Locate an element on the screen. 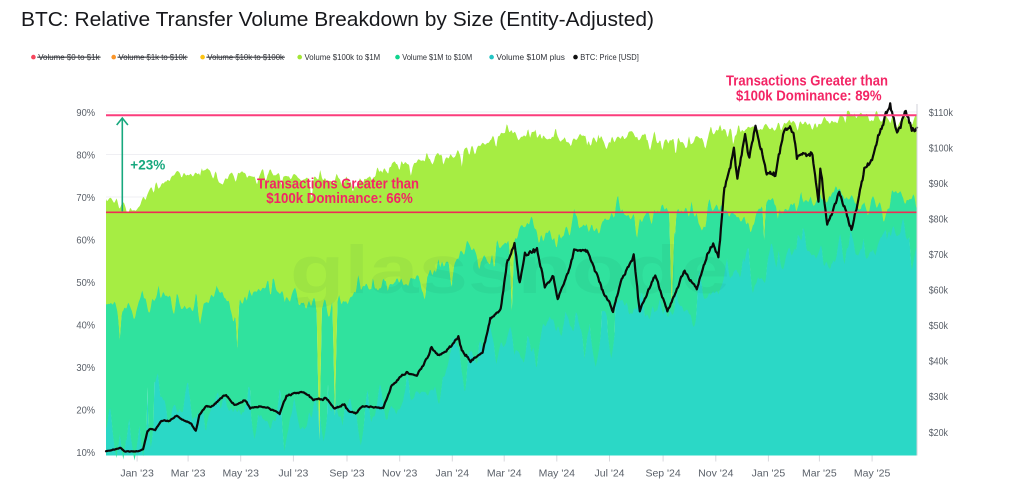  svg-text: $100k is located at coordinates (941, 148).